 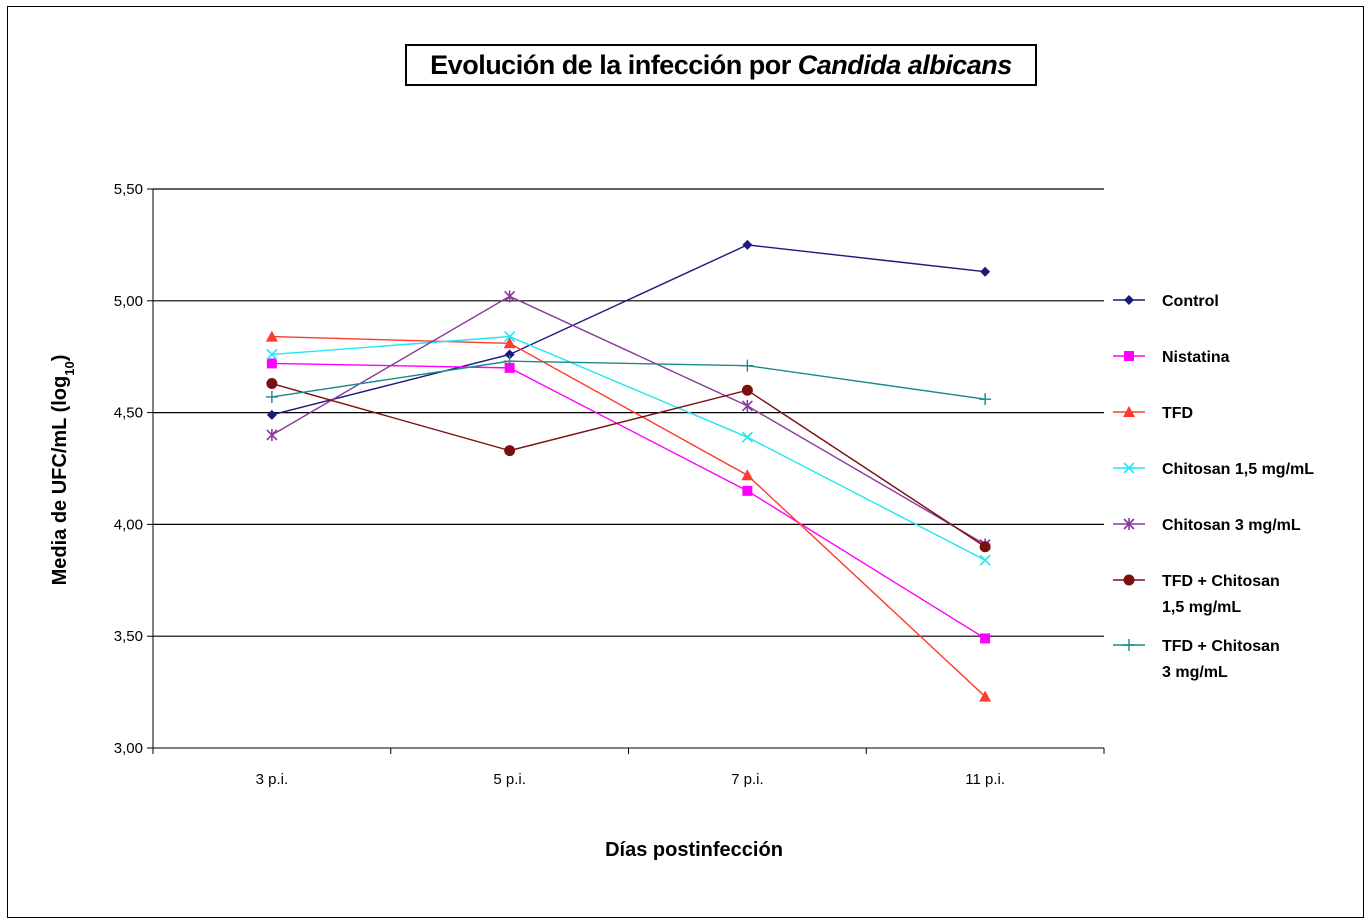 I want to click on x-axis-label: Días postinfección, so click(x=694, y=850).